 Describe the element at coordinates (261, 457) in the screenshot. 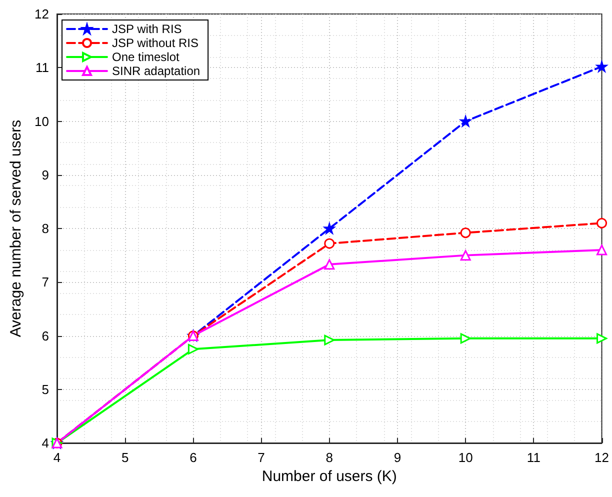

I see `x-tick-label: 7` at that location.